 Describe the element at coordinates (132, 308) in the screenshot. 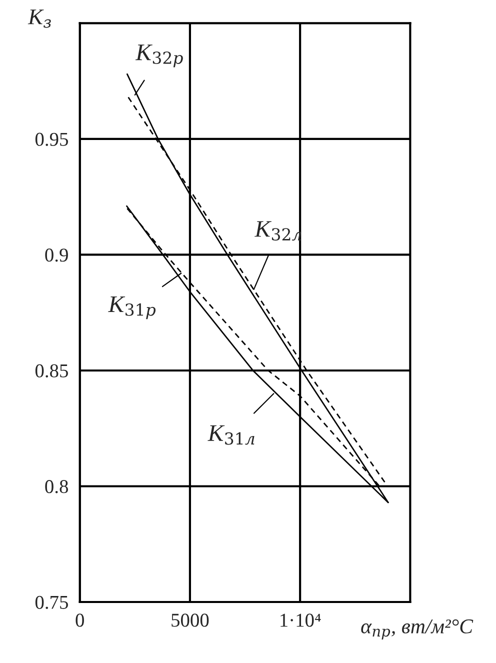

I see `annotation: K$_{31р}$` at that location.